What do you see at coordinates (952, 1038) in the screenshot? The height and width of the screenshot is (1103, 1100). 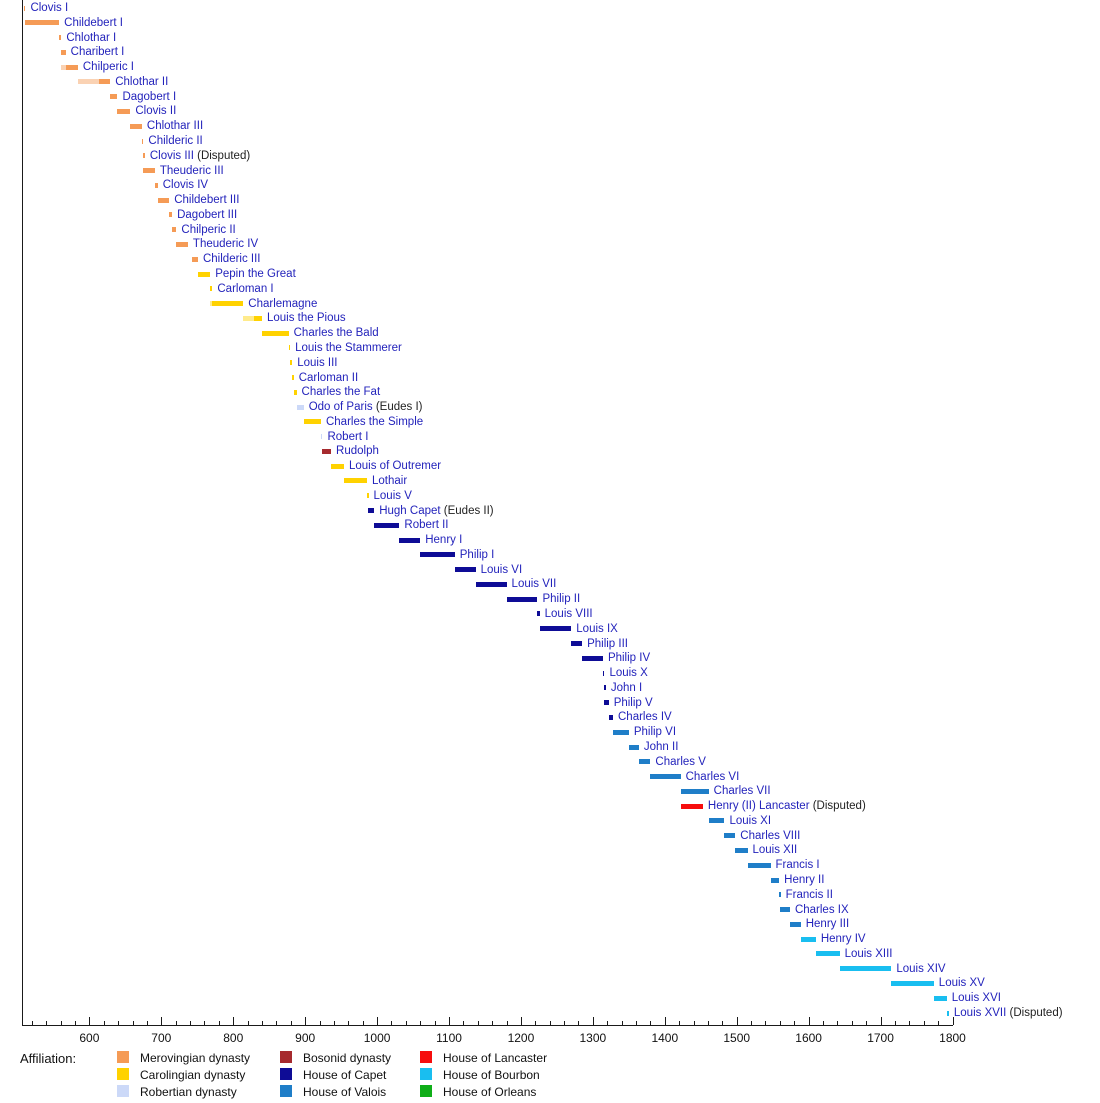 I see `axis-tick-label: 1800` at bounding box center [952, 1038].